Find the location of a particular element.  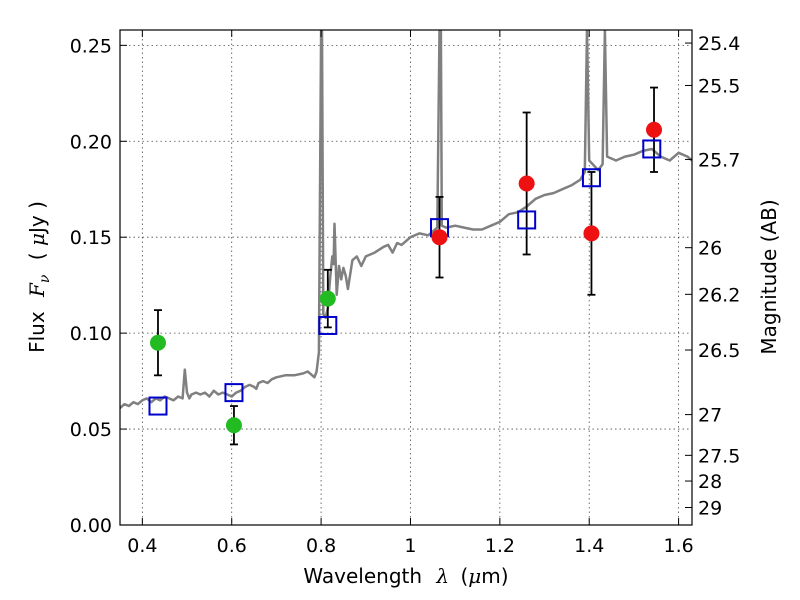

y-tick-label: 0.25 is located at coordinates (91, 46).